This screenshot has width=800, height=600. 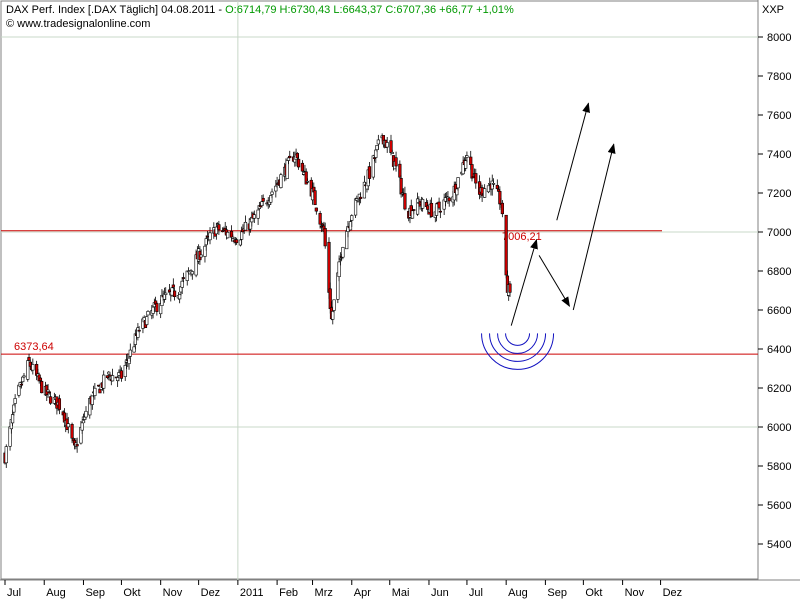 I want to click on x-tick-label: Jul, so click(x=476, y=593).